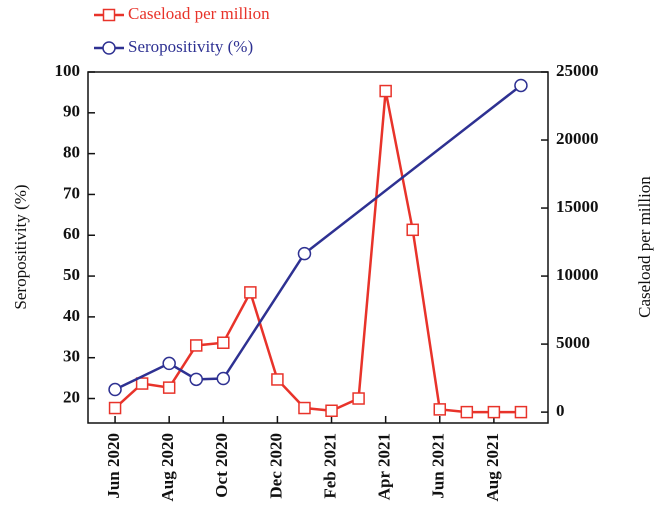 Image resolution: width=662 pixels, height=528 pixels. Describe the element at coordinates (71, 274) in the screenshot. I see `y-tick-label: 50` at that location.